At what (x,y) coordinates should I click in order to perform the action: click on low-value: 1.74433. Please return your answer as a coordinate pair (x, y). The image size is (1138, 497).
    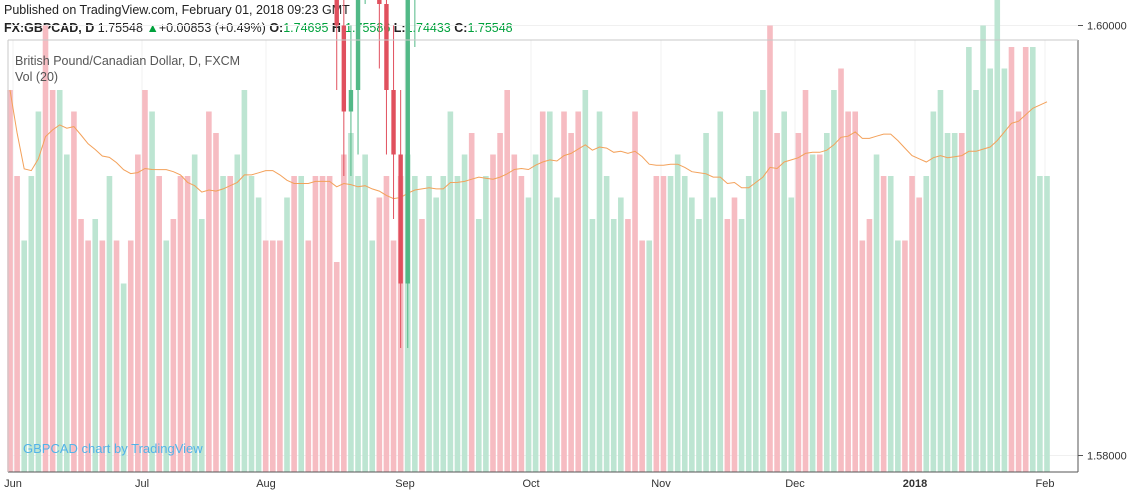
    Looking at the image, I should click on (428, 28).